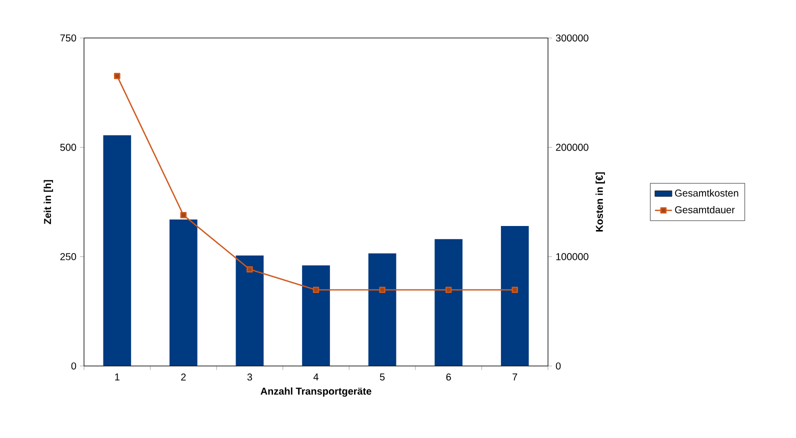 Image resolution: width=796 pixels, height=438 pixels. What do you see at coordinates (448, 377) in the screenshot?
I see `x-tick-label: 6` at bounding box center [448, 377].